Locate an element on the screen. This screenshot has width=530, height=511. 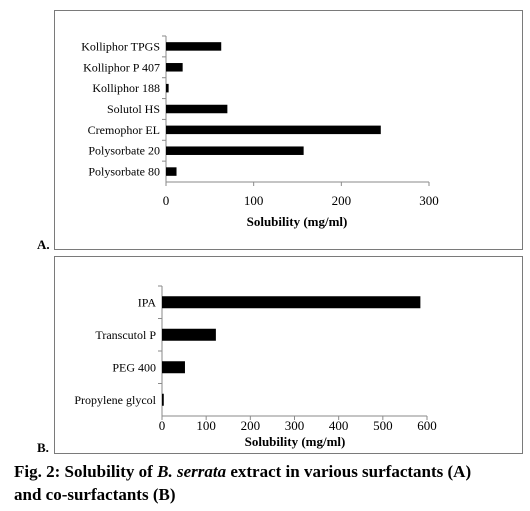
category-label-peg-400: PEG 400 is located at coordinates (134, 367).